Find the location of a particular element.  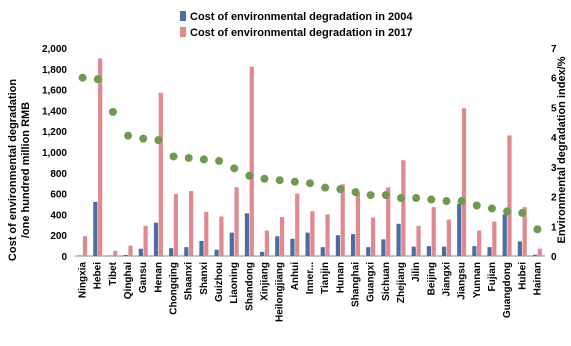

y2-tick-label: 7 is located at coordinates (554, 49).